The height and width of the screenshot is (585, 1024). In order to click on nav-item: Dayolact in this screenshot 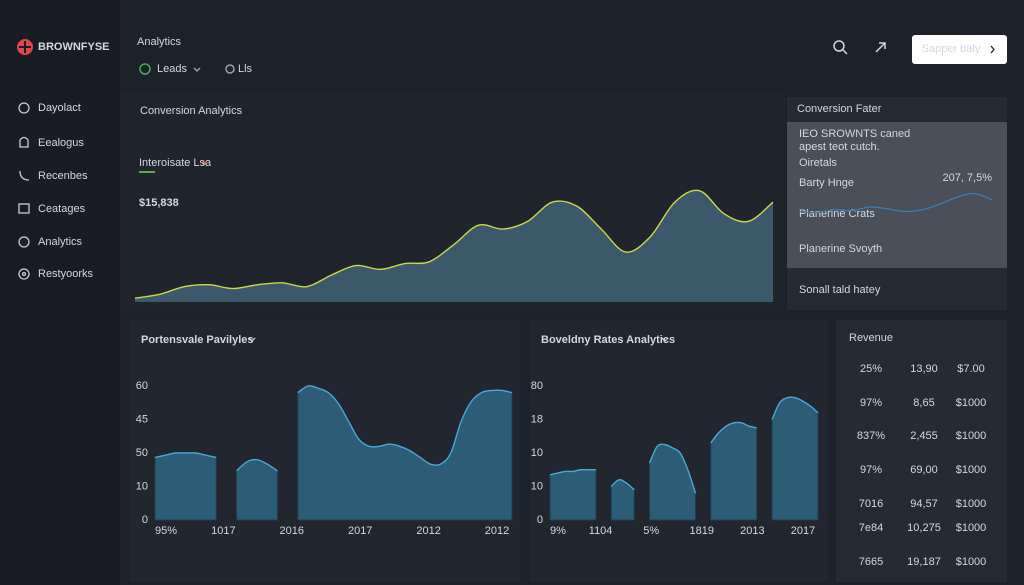, I will do `click(59, 108)`.